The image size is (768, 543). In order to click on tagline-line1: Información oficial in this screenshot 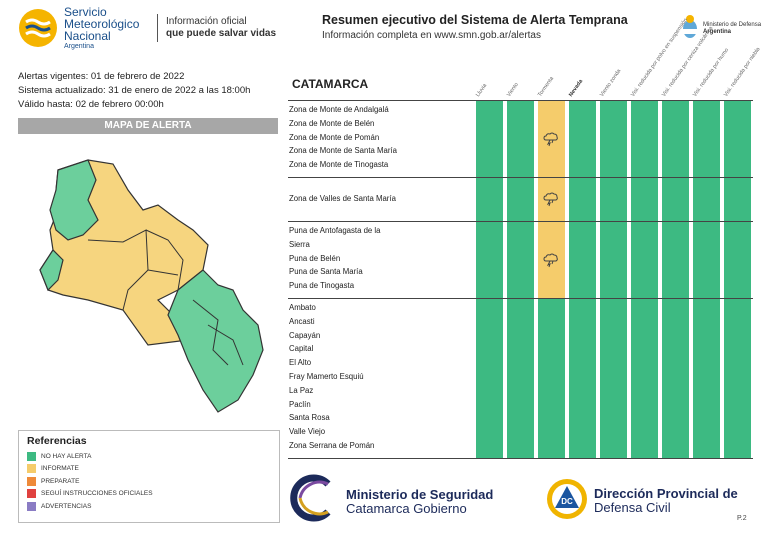, I will do `click(206, 21)`.